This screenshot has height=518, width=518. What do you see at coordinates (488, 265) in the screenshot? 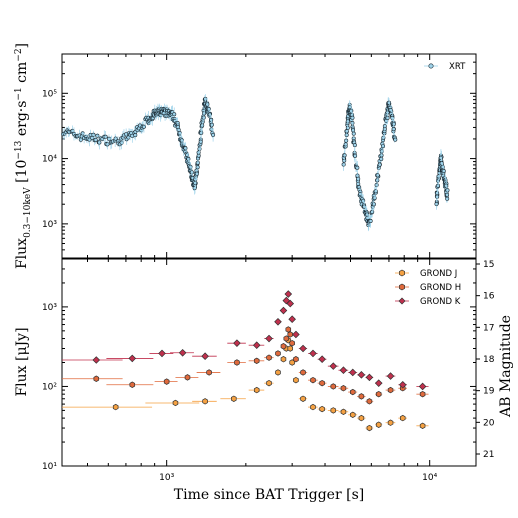
I see `y2tick-label: 15` at bounding box center [488, 265].